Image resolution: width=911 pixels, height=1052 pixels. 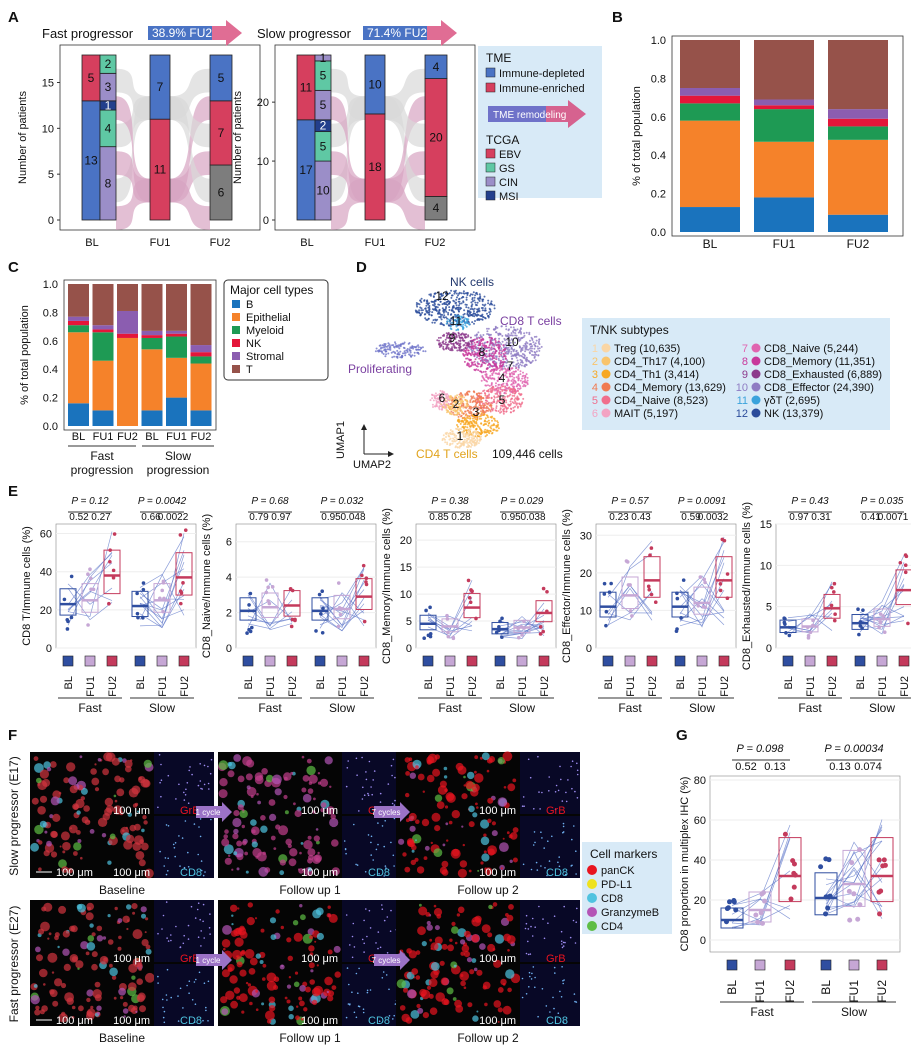 I want to click on p-value: 0.0032, so click(x=713, y=517).